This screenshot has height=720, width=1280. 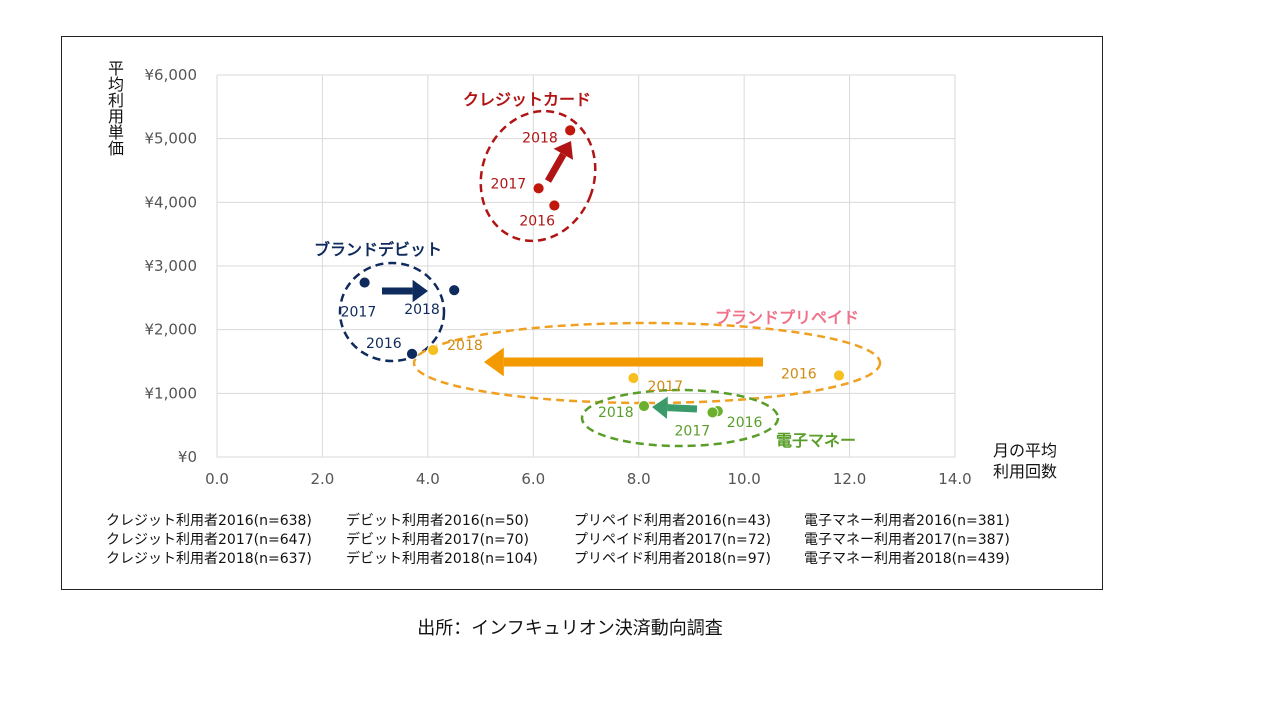 What do you see at coordinates (954, 479) in the screenshot?
I see `x-tick-label: 14.0` at bounding box center [954, 479].